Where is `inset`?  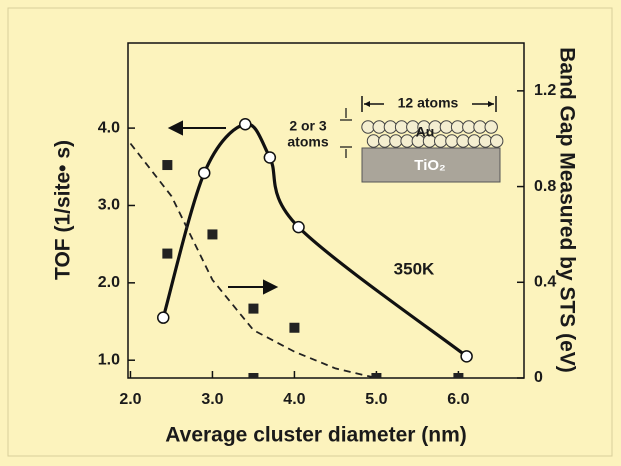
inset is located at coordinates (422, 139).